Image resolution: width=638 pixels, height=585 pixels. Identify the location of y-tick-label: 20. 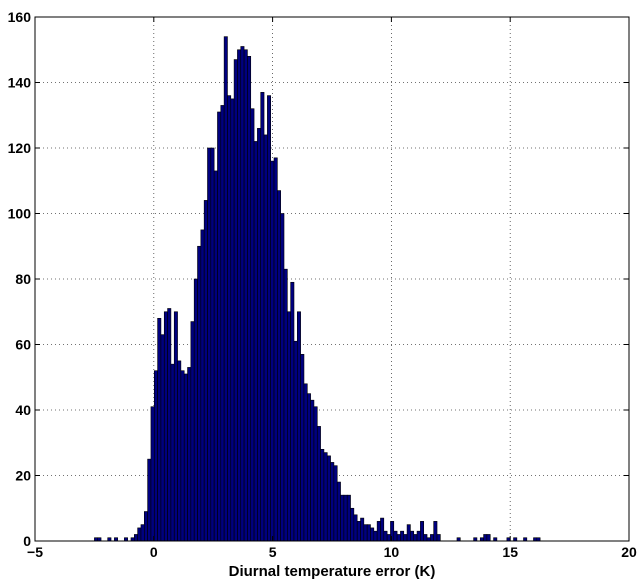
(23, 476).